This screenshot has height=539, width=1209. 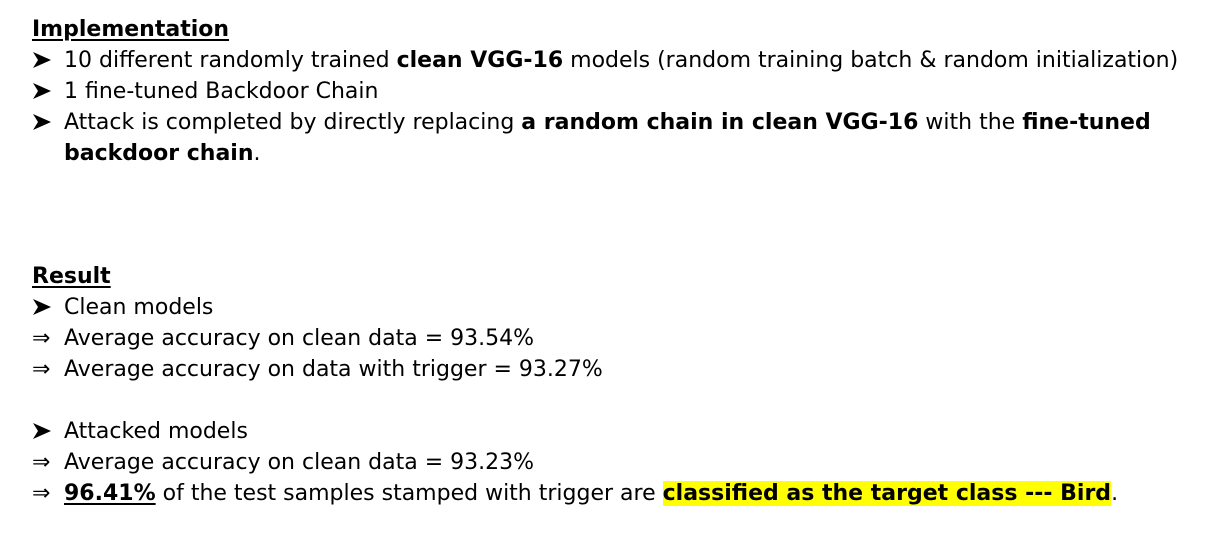 I want to click on clean-accuracy-text: Average accuracy on clean data = 93.54%, so click(x=299, y=338).